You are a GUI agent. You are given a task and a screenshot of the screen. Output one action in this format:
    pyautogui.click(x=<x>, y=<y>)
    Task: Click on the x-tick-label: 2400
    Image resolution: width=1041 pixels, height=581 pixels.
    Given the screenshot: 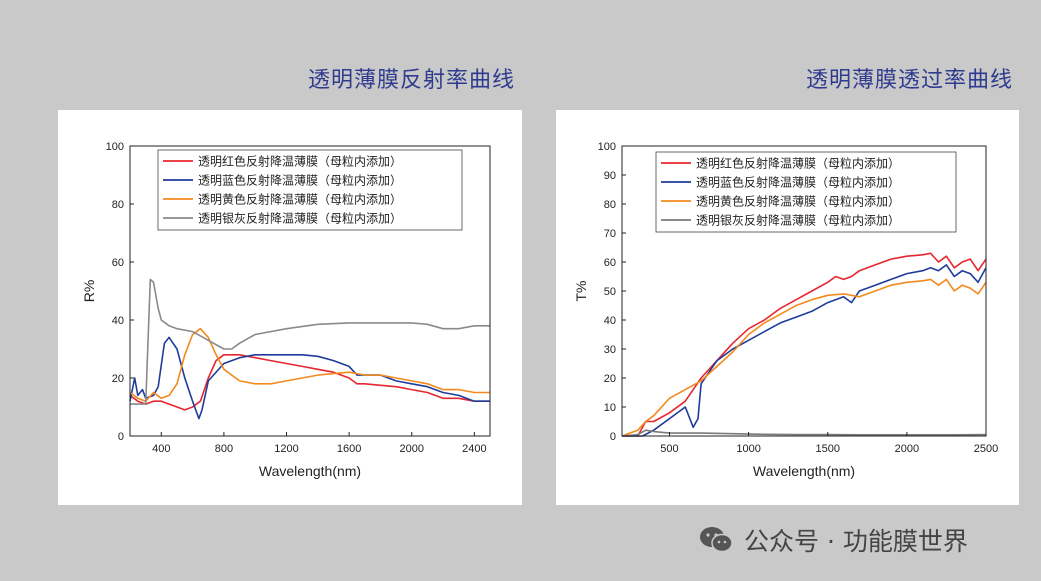 What is the action you would take?
    pyautogui.click(x=474, y=449)
    